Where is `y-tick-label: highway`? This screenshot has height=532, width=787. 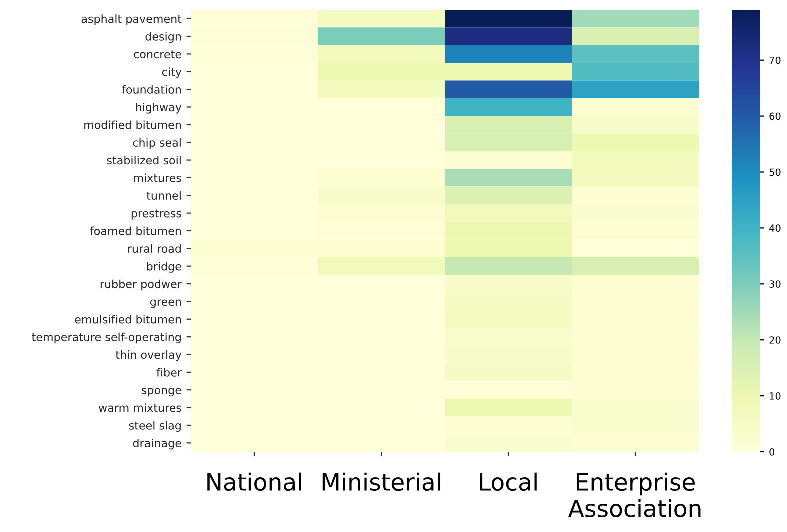 y-tick-label: highway is located at coordinates (159, 108).